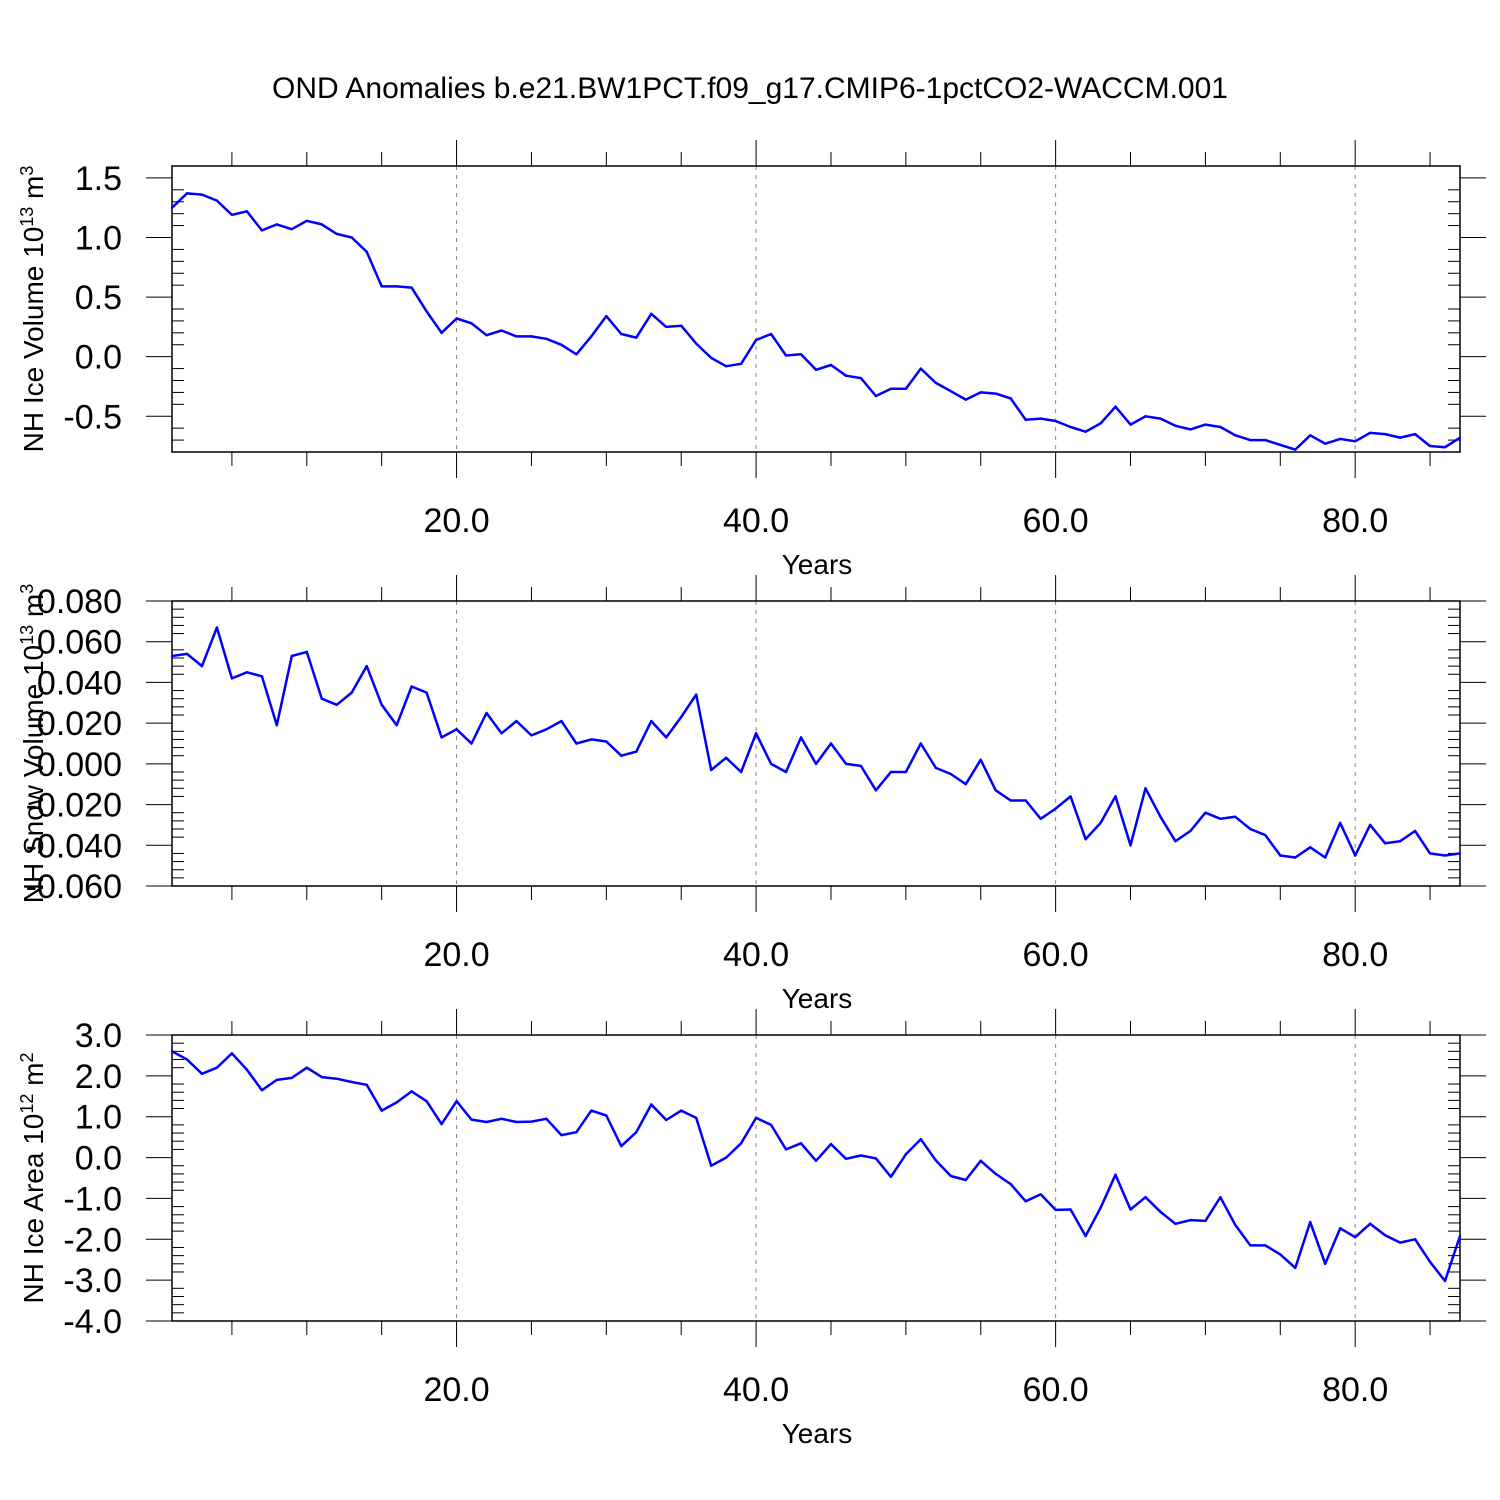  I want to click on y-tick-label: 1.0, so click(98, 239).